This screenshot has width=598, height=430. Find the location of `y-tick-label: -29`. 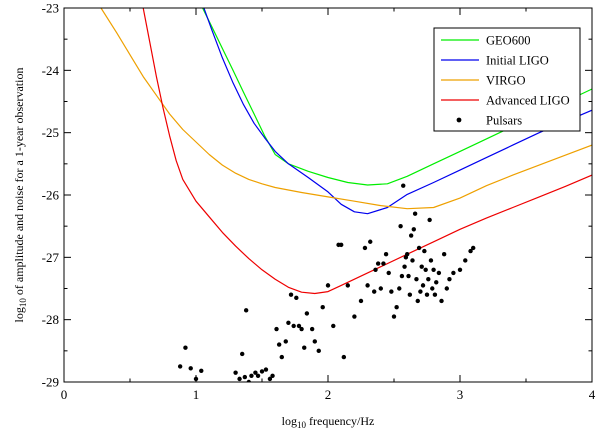

y-tick-label: -29 is located at coordinates (50, 382).